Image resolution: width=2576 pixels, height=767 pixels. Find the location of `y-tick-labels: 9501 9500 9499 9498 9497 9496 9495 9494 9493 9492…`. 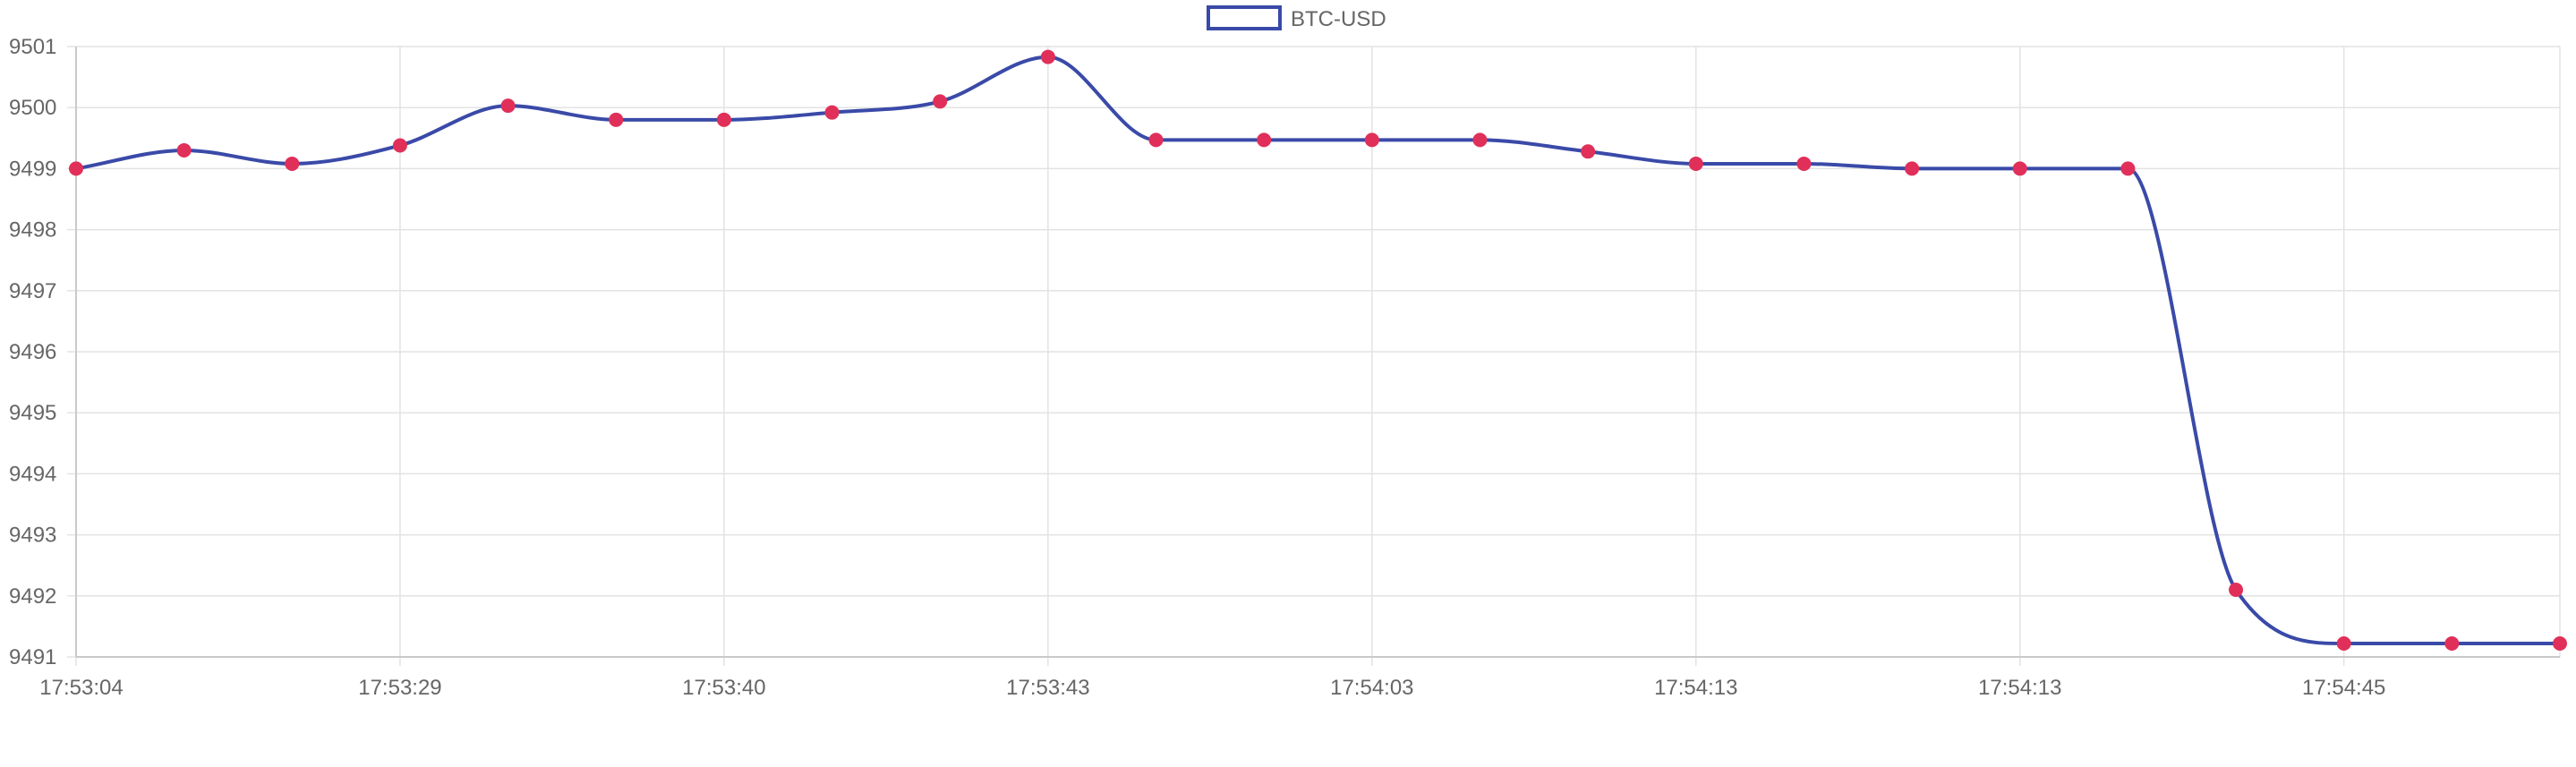

y-tick-labels: 9501 9500 9499 9498 9497 9496 9495 9494 9493 9492… is located at coordinates (32, 352).